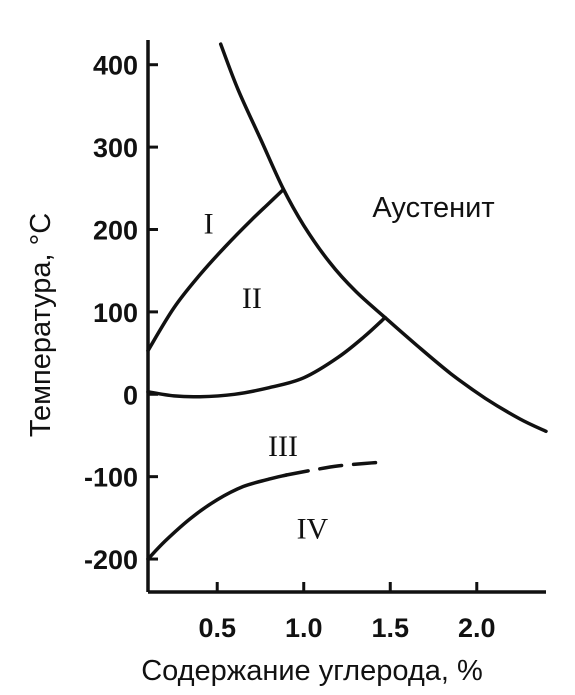 The image size is (575, 695). What do you see at coordinates (115, 148) in the screenshot?
I see `y-tick-label: 300` at bounding box center [115, 148].